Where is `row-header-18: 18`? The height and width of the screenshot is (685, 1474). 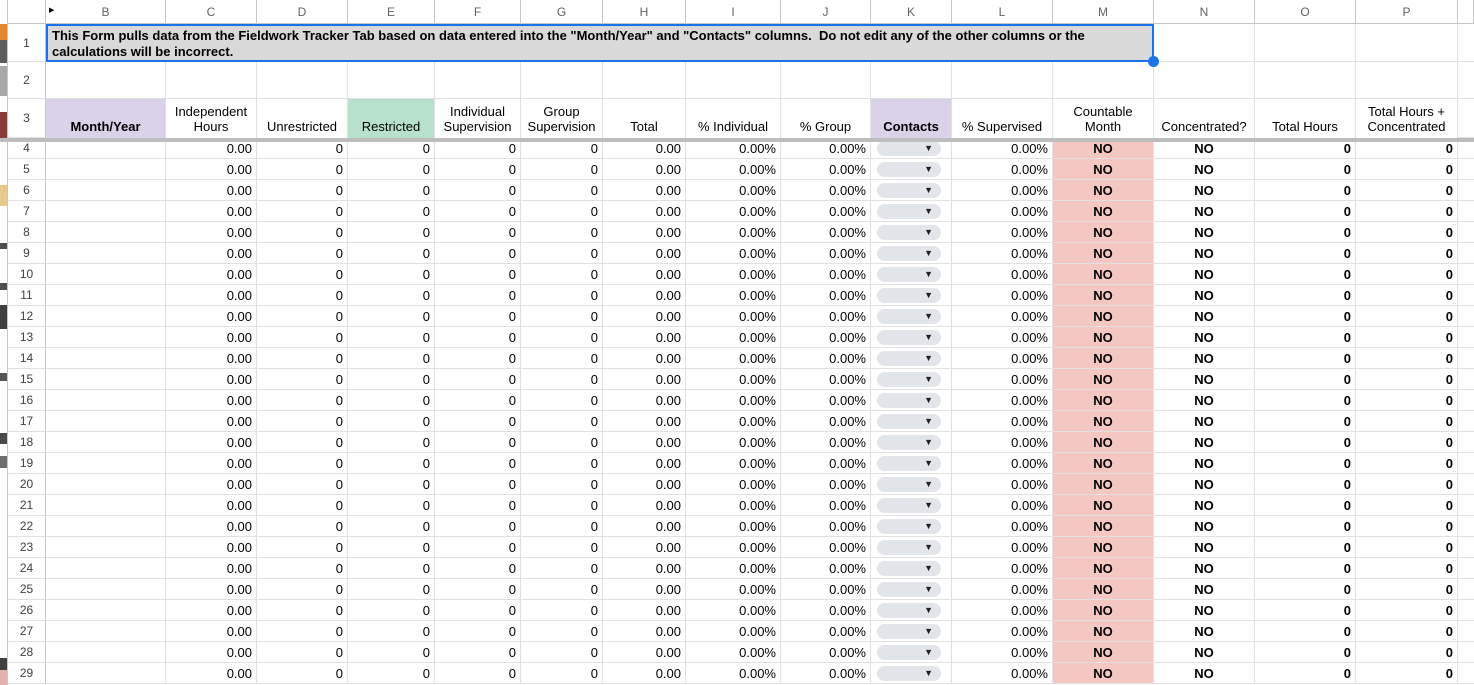
row-header-18: 18 is located at coordinates (27, 442).